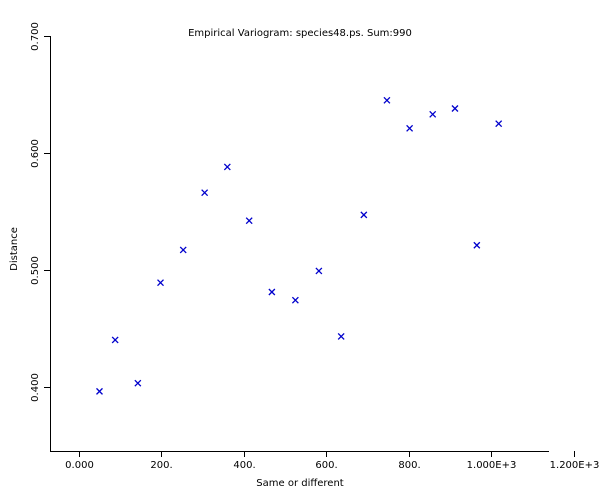  What do you see at coordinates (492, 465) in the screenshot?
I see `x-tick-label: 1.000E+3` at bounding box center [492, 465].